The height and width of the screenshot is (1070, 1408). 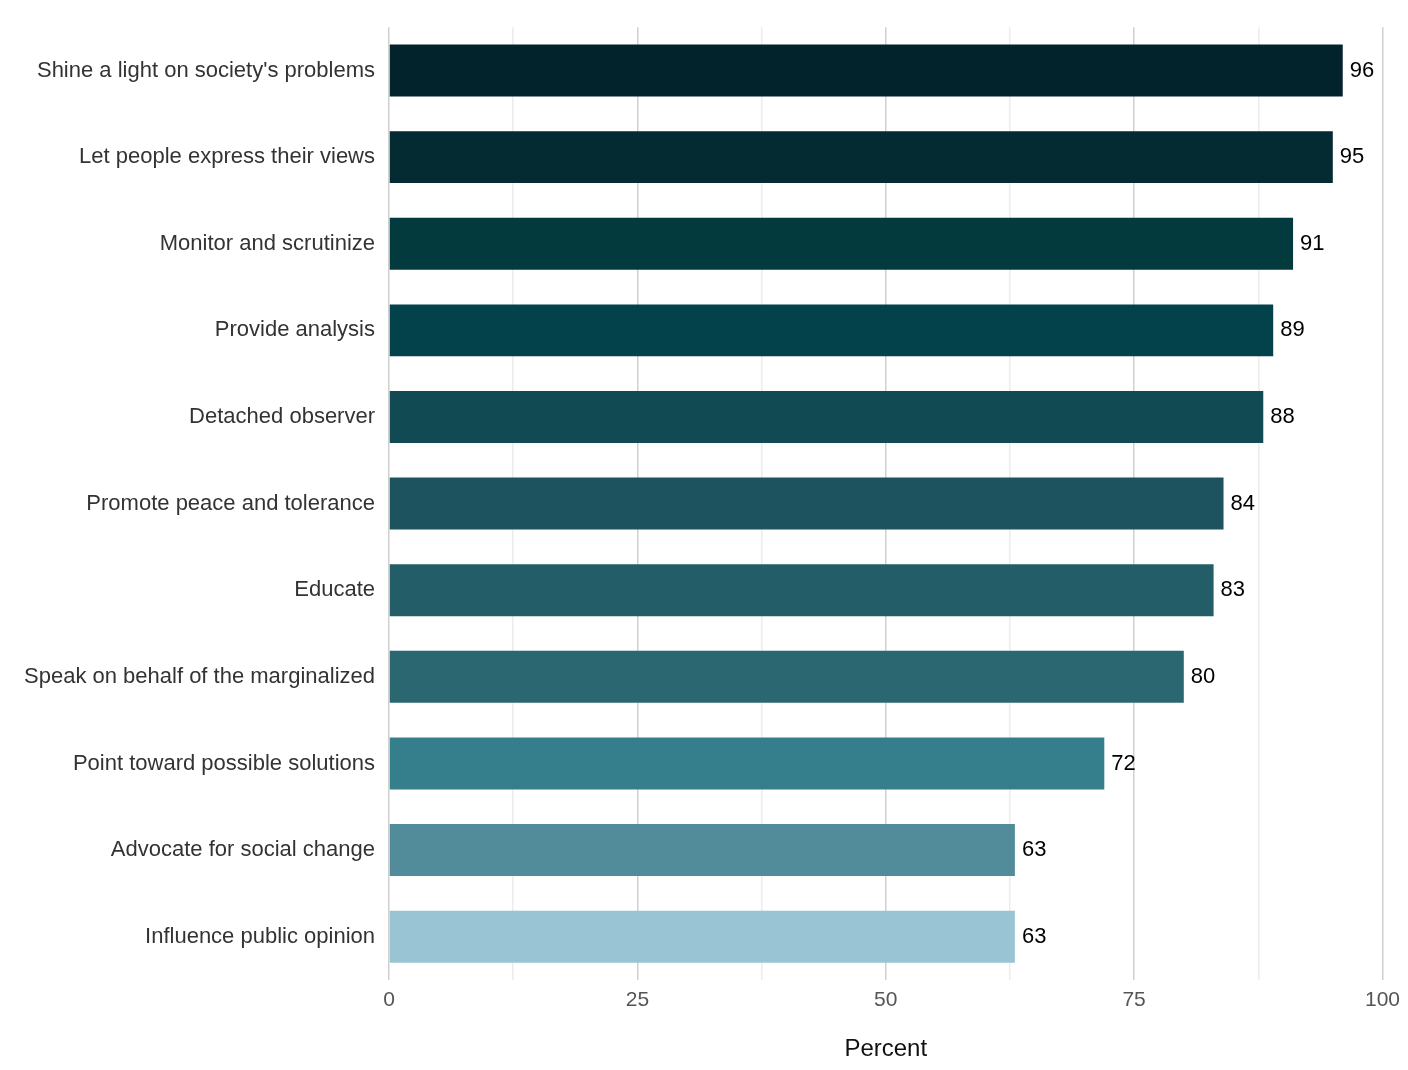 What do you see at coordinates (335, 589) in the screenshot?
I see `y-tick-label: Educate` at bounding box center [335, 589].